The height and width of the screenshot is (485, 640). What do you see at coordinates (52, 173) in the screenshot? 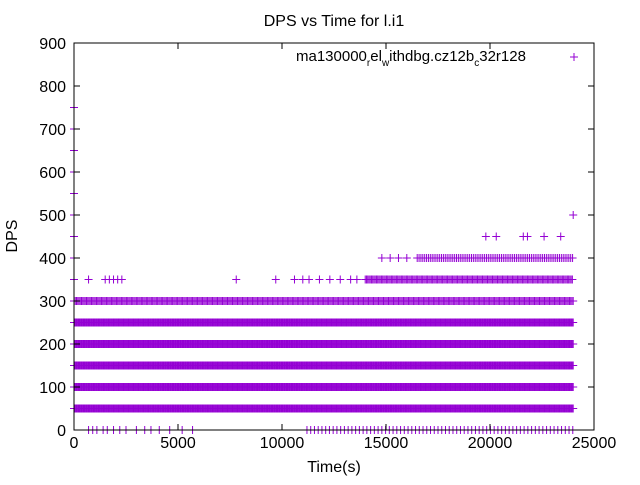
I see `y-tick-label: 600` at bounding box center [52, 173].